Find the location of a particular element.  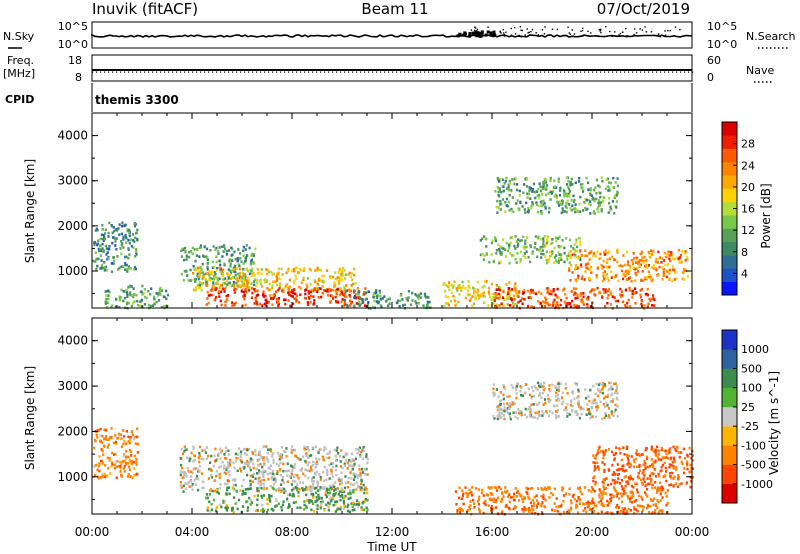

ytick-label: 1000 is located at coordinates (72, 271).